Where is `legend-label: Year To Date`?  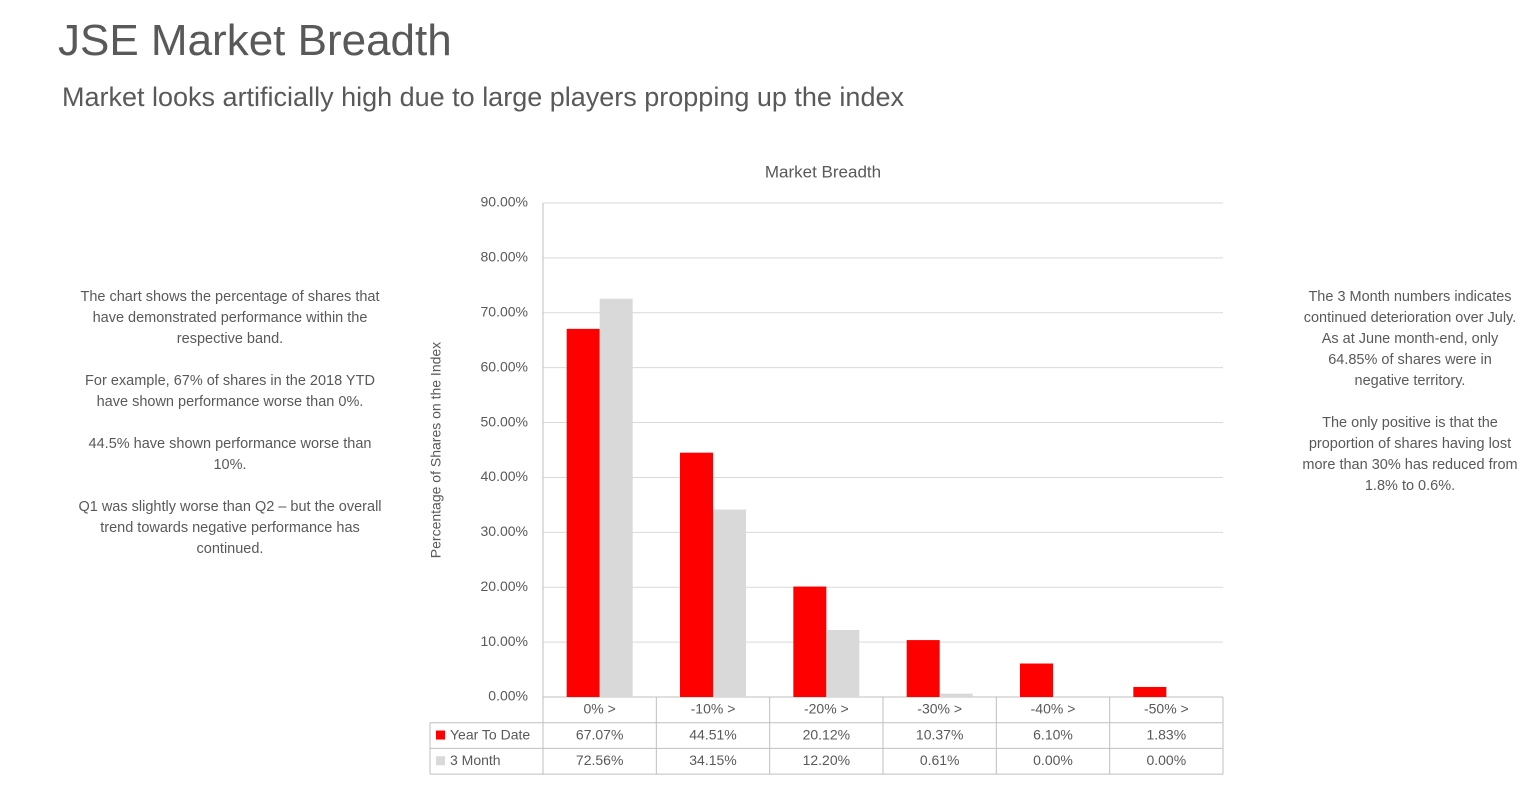
legend-label: Year To Date is located at coordinates (490, 734).